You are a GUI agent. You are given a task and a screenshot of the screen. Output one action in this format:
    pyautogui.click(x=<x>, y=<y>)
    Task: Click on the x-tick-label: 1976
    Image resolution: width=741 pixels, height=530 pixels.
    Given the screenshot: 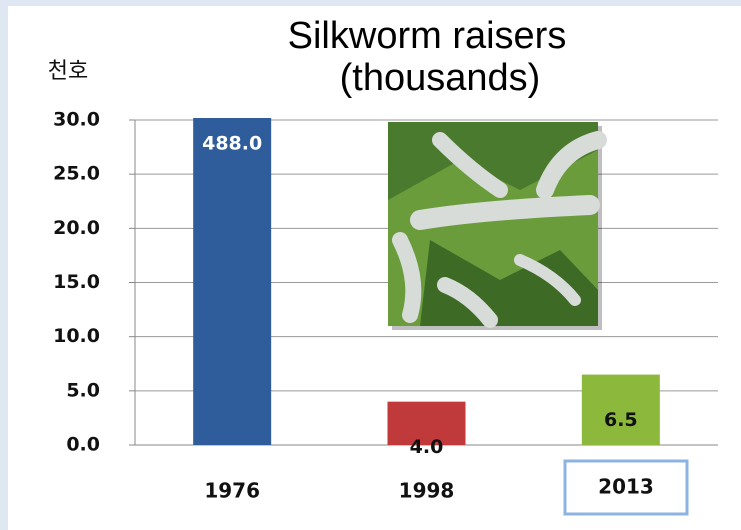 What is the action you would take?
    pyautogui.click(x=232, y=491)
    